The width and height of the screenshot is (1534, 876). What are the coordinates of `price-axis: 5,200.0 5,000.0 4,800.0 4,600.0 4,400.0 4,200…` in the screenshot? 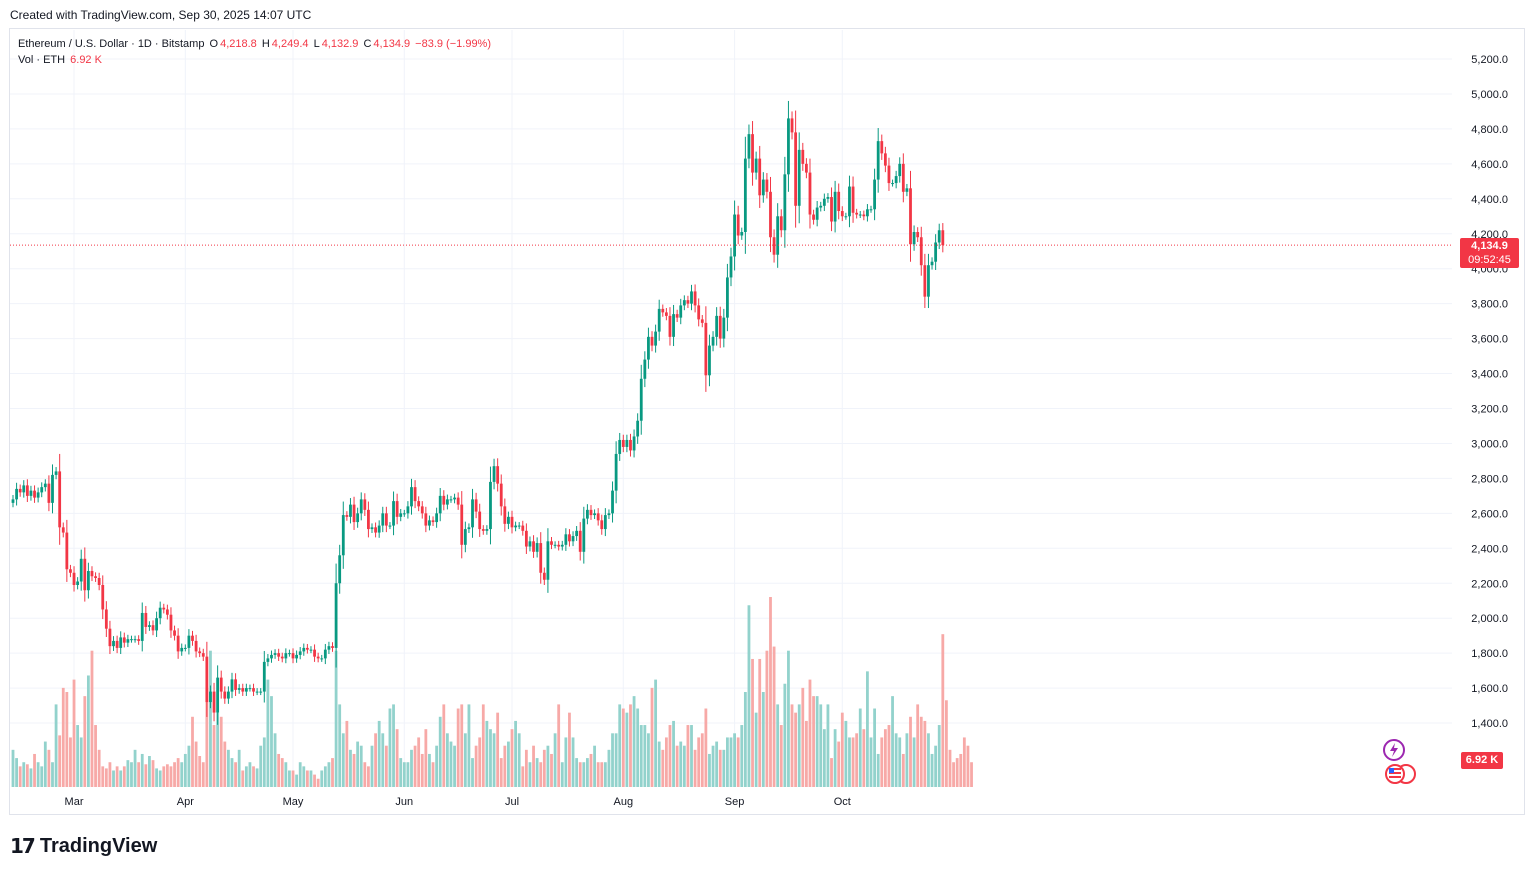 It's located at (1489, 392).